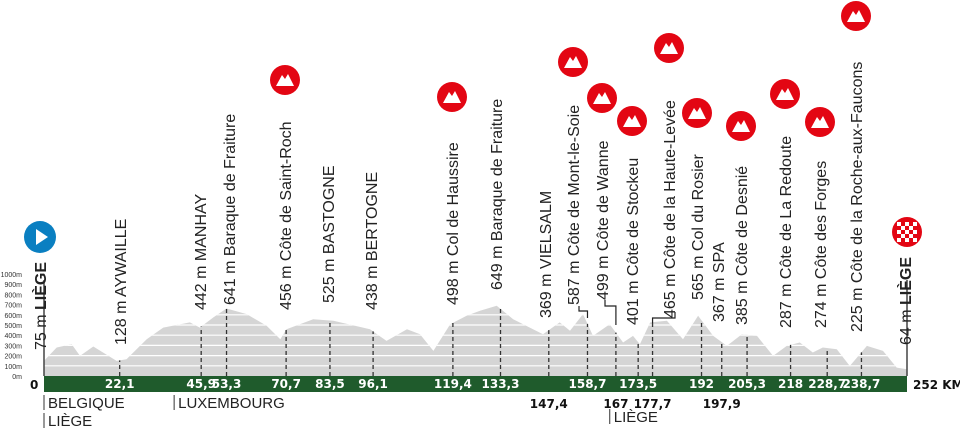 This screenshot has width=960, height=429. I want to click on km-label: 205,3, so click(747, 384).